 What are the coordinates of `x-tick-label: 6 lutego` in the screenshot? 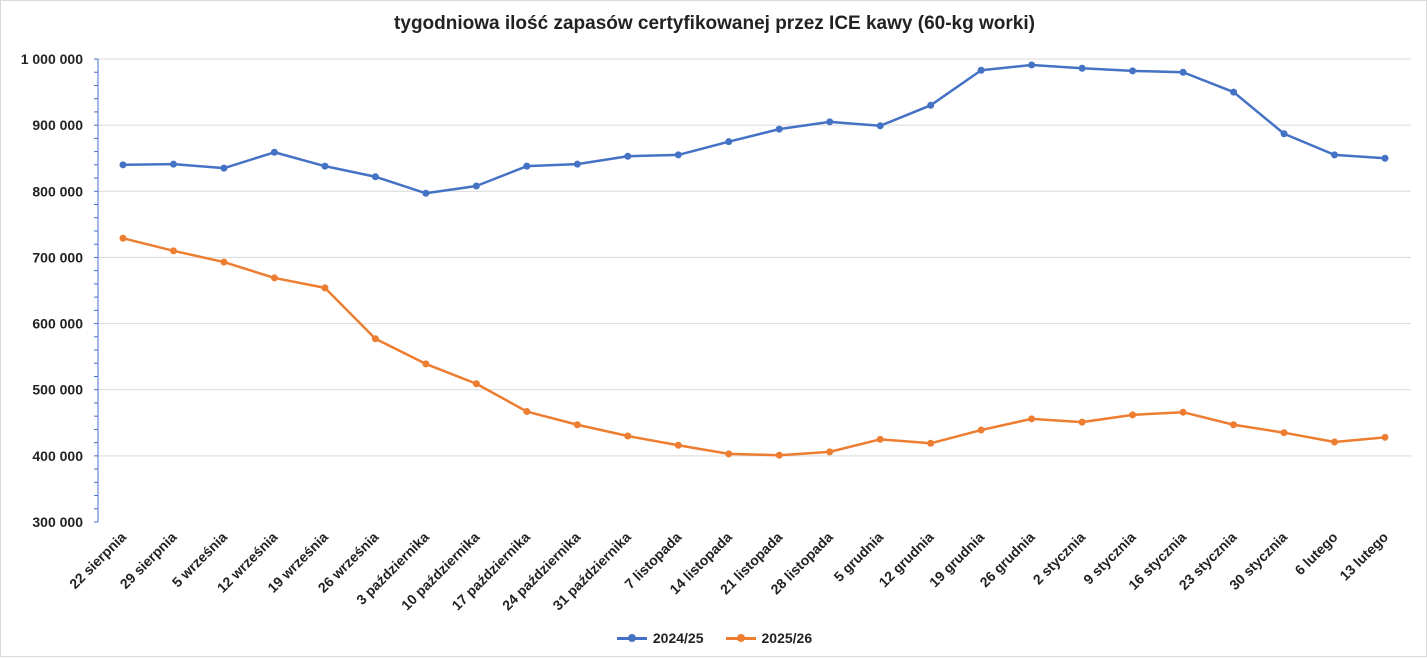 It's located at (1315, 553).